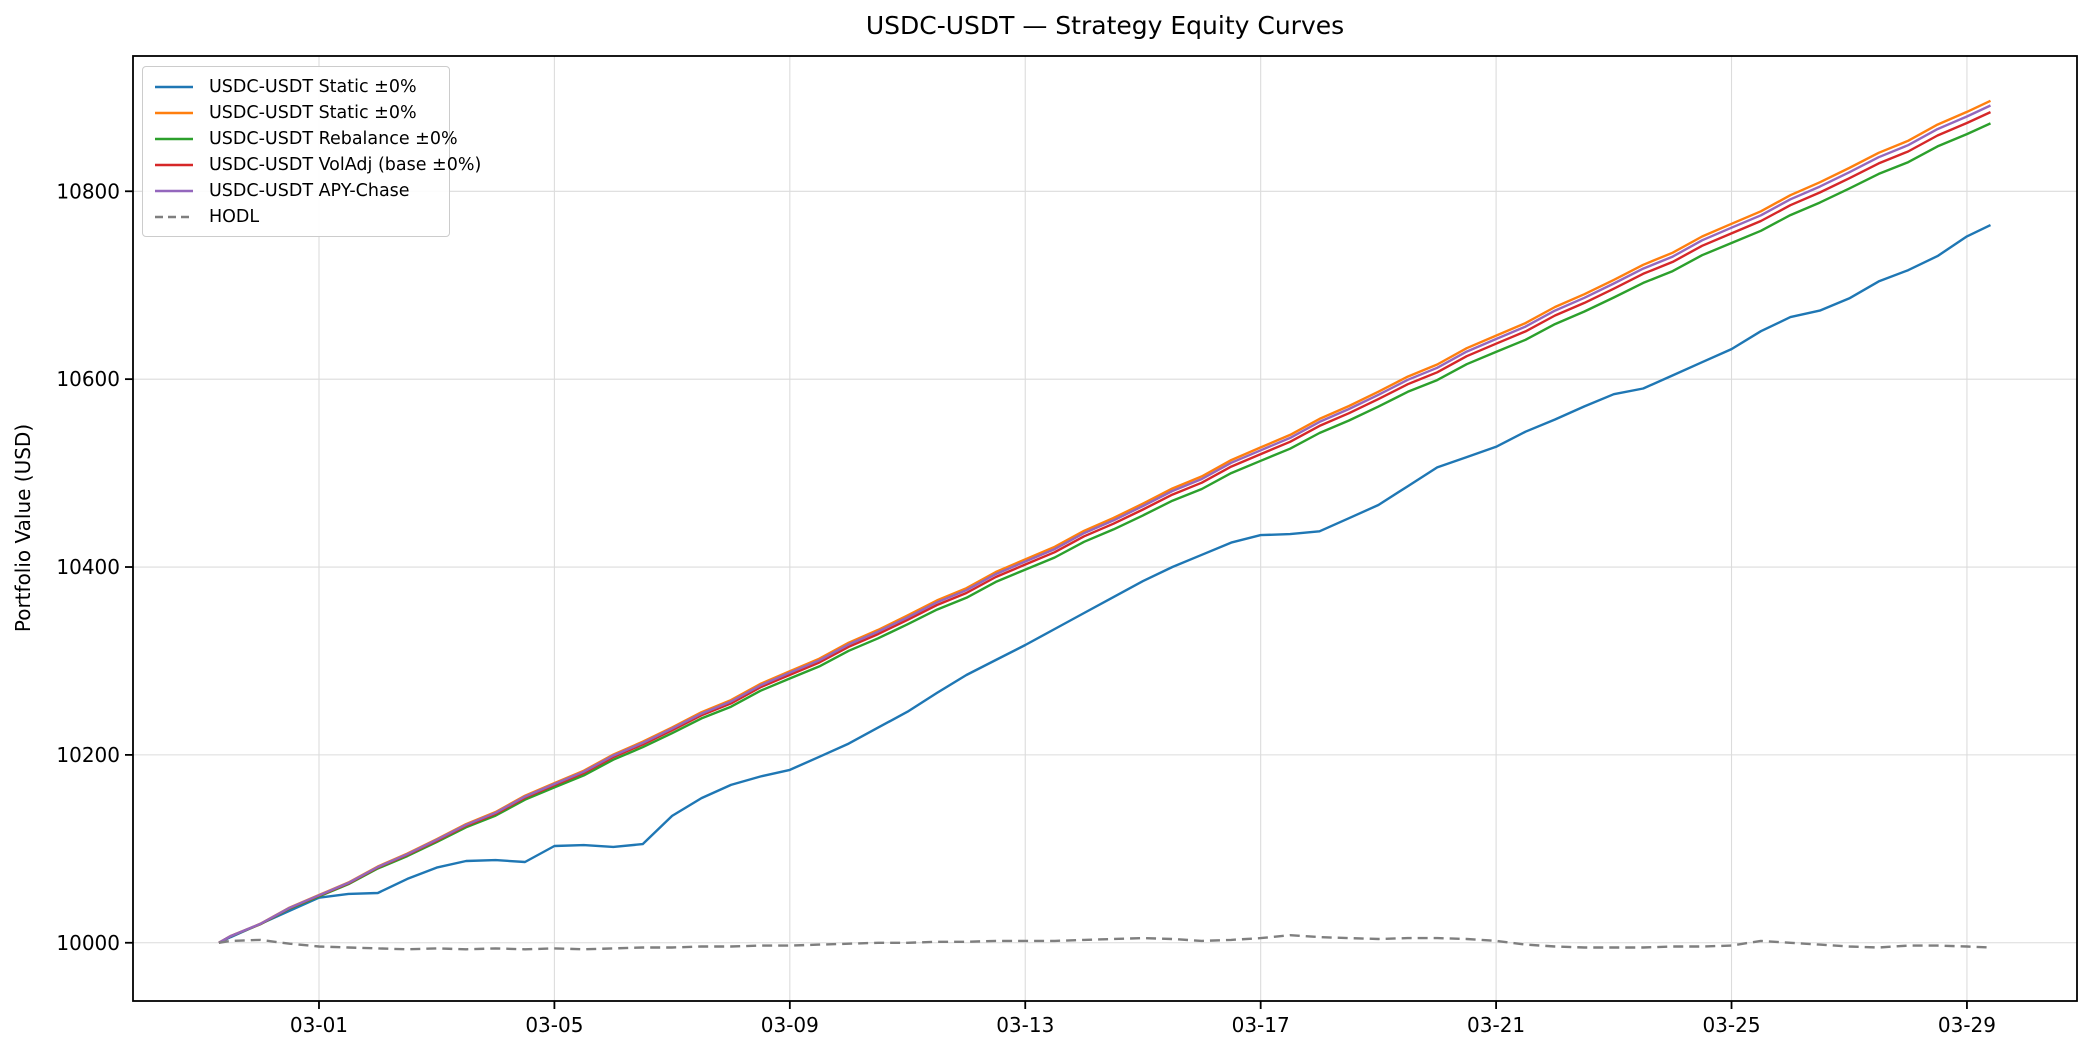  What do you see at coordinates (88, 191) in the screenshot?
I see `y-tick-label: 10800` at bounding box center [88, 191].